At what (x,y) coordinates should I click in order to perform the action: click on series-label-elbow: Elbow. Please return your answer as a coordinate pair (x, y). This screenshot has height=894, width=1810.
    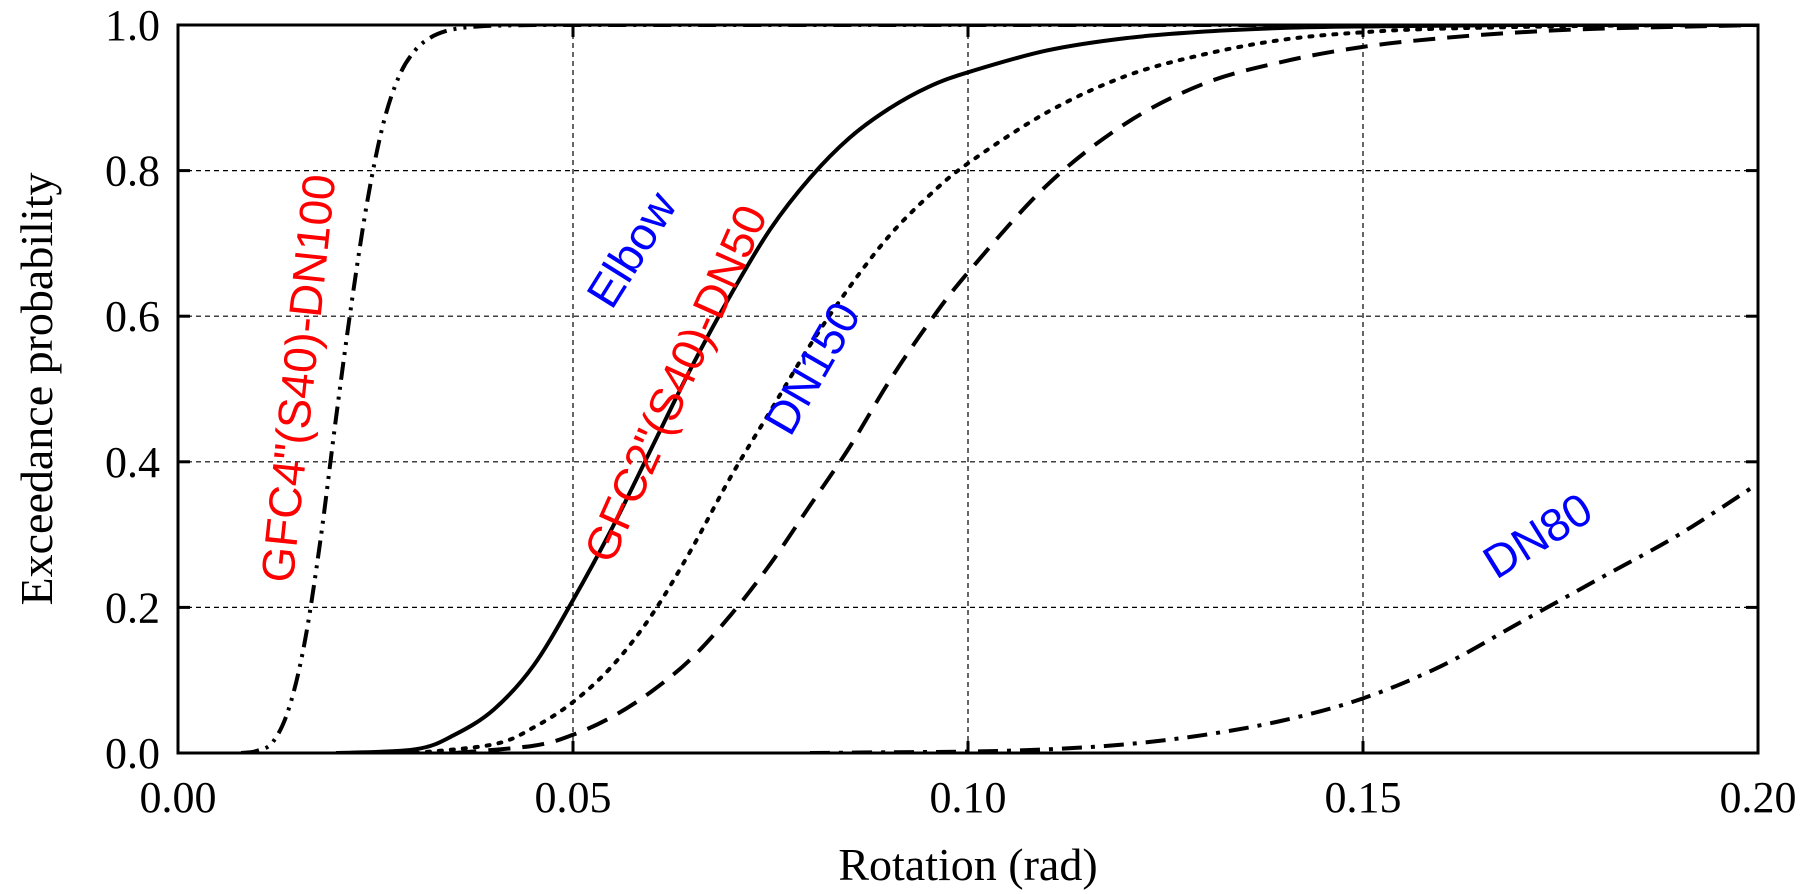
    Looking at the image, I should click on (631, 249).